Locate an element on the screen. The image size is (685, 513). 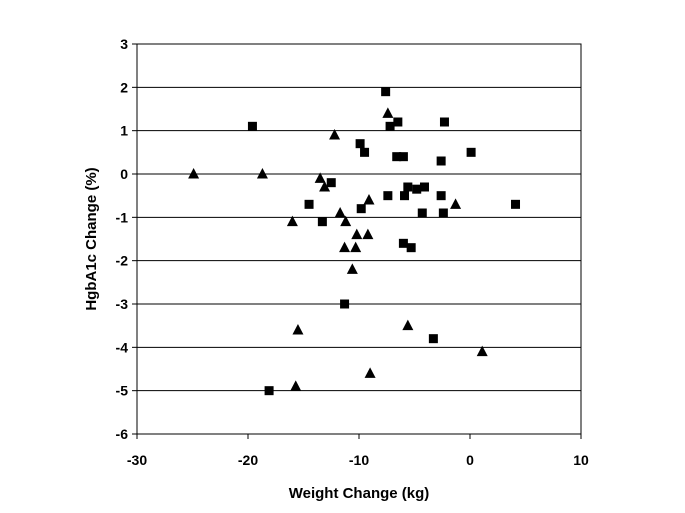
y-tick-label: -4 is located at coordinates (122, 347).